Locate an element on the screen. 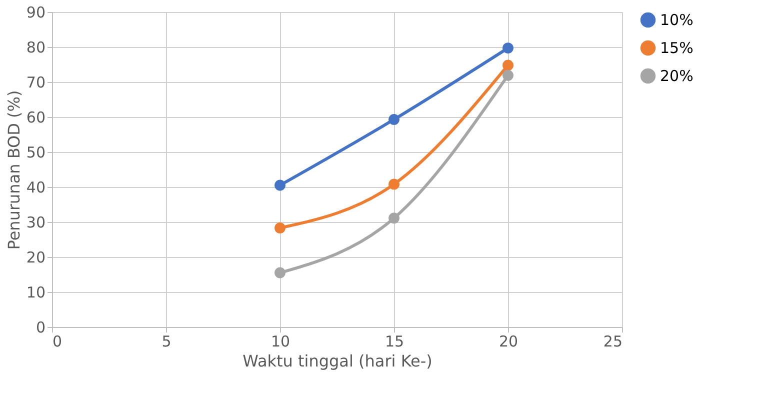  y-tick-label: 20 is located at coordinates (36, 257).